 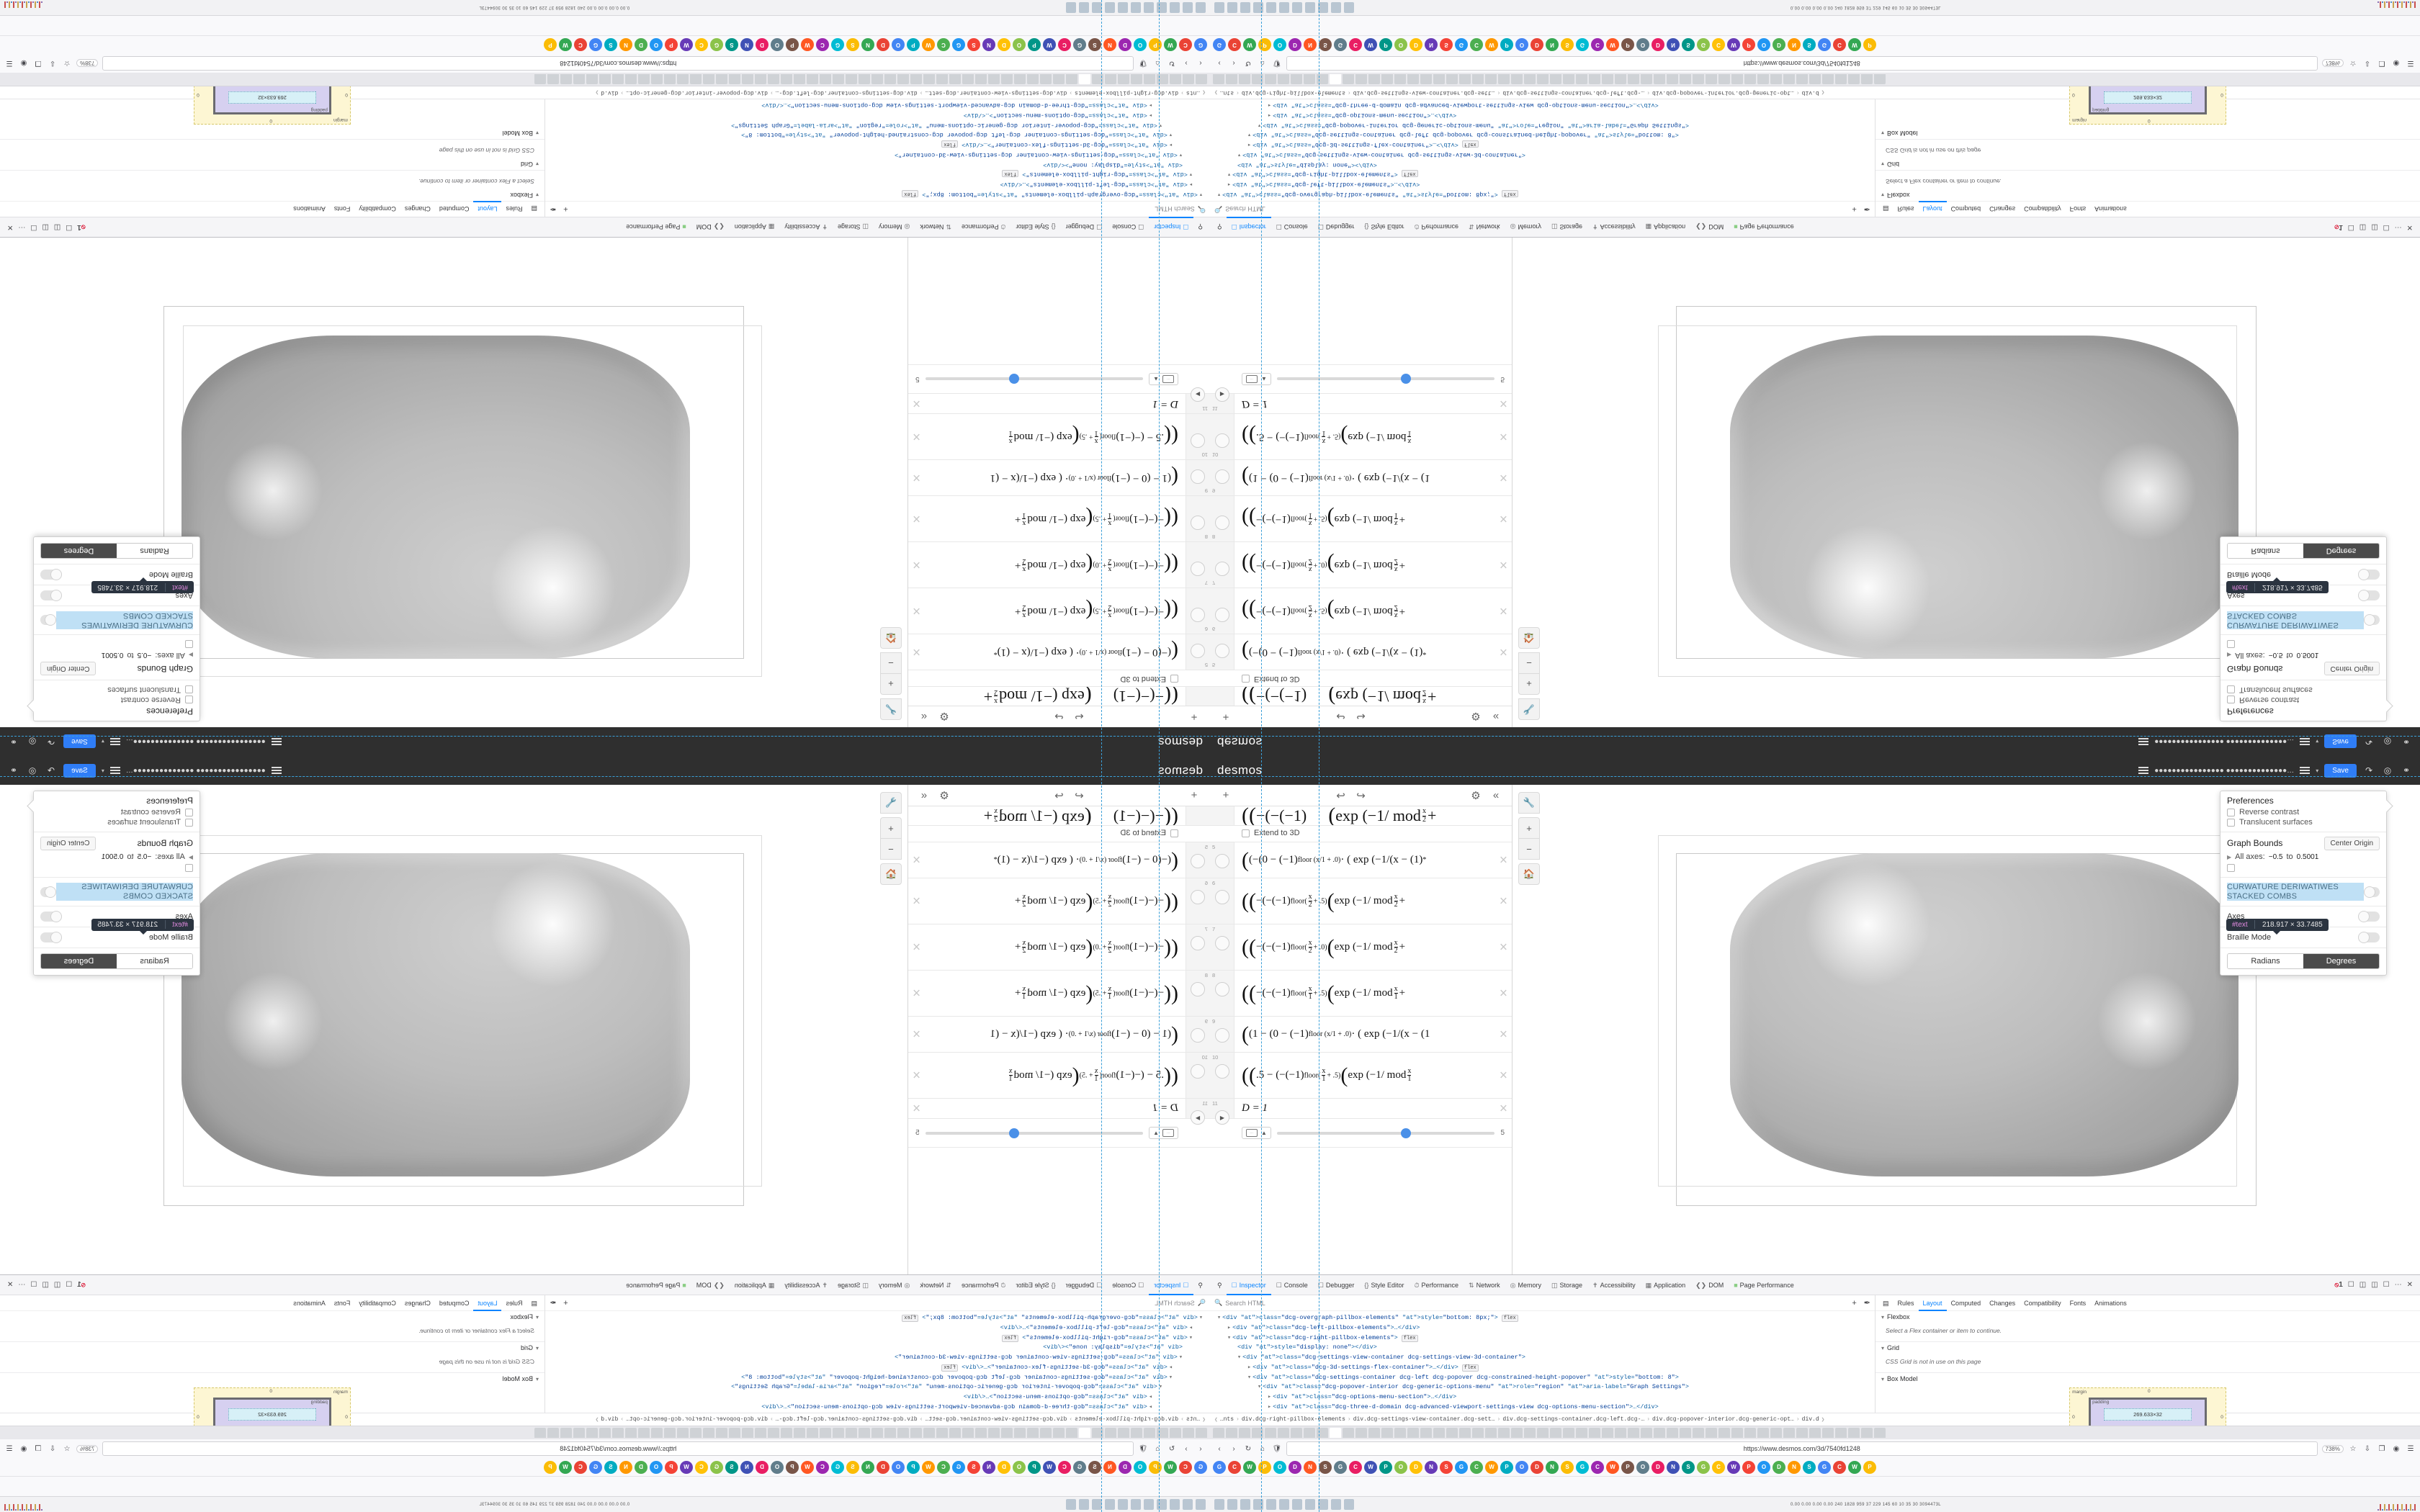 I want to click on extend-to-3d-row: Extend to 3D, so click(x=1361, y=834).